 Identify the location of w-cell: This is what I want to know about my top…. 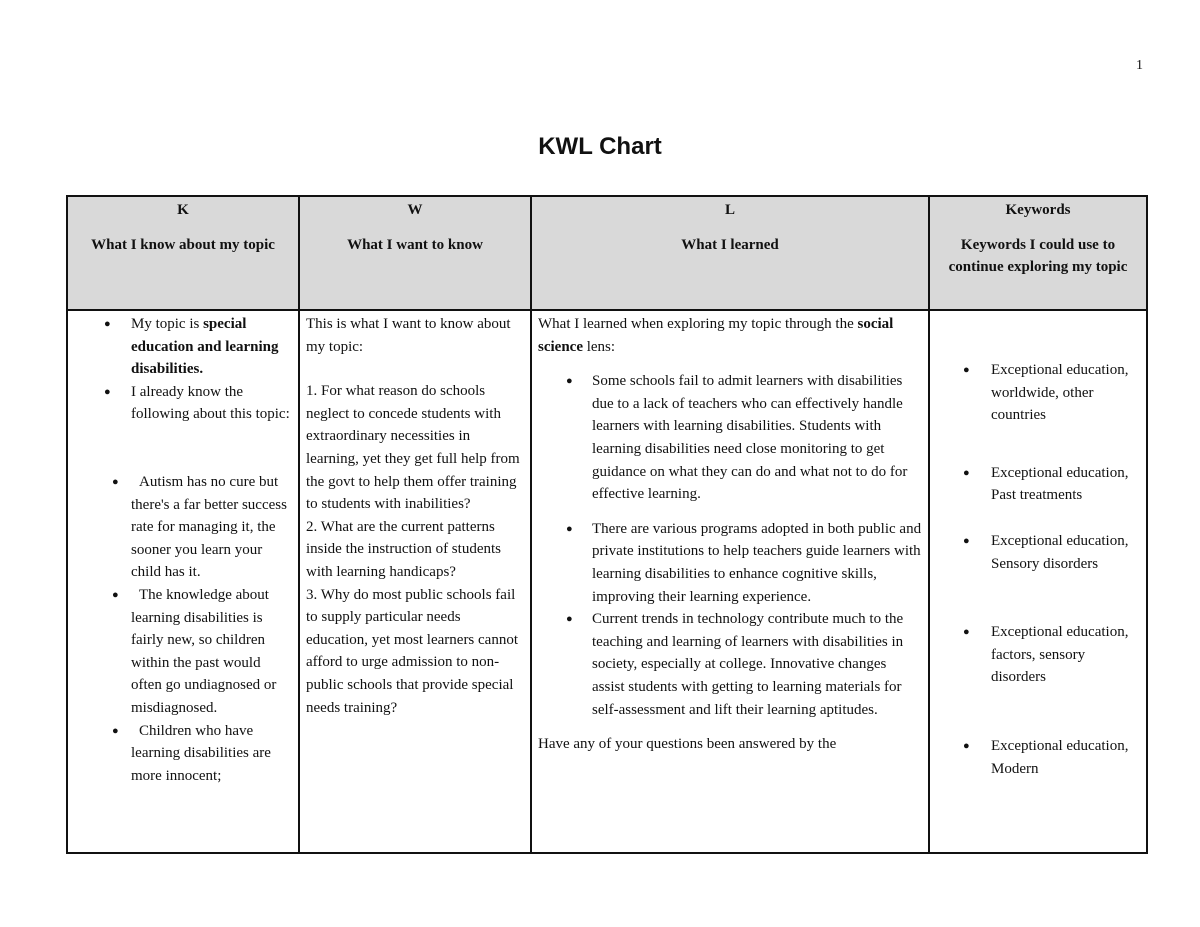
(415, 581).